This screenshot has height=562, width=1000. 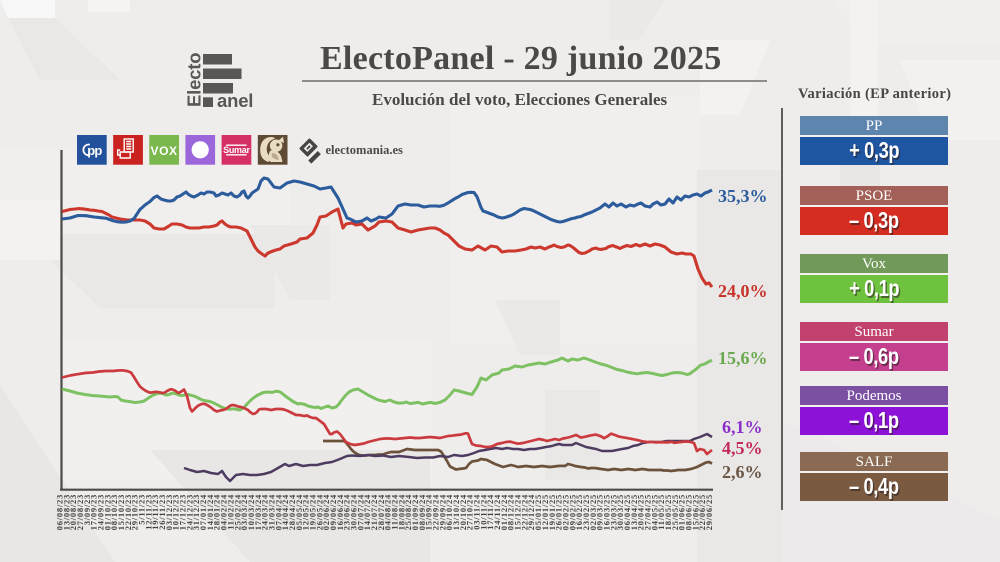 I want to click on svg-text: 25/08/24, so click(x=408, y=512).